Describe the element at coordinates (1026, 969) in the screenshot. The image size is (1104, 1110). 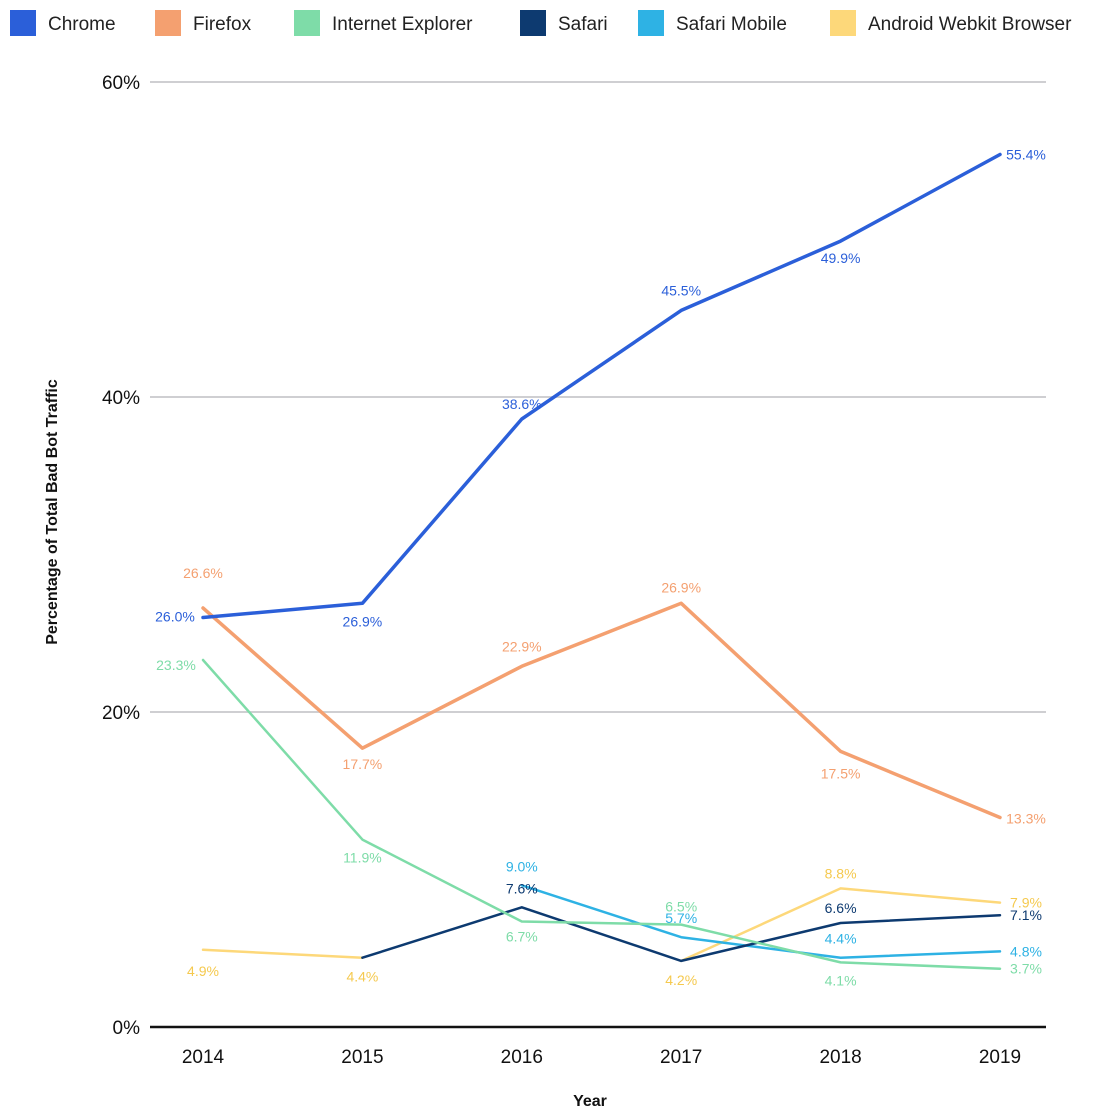
I see `data-label-internet-explorer: 3.7%` at that location.